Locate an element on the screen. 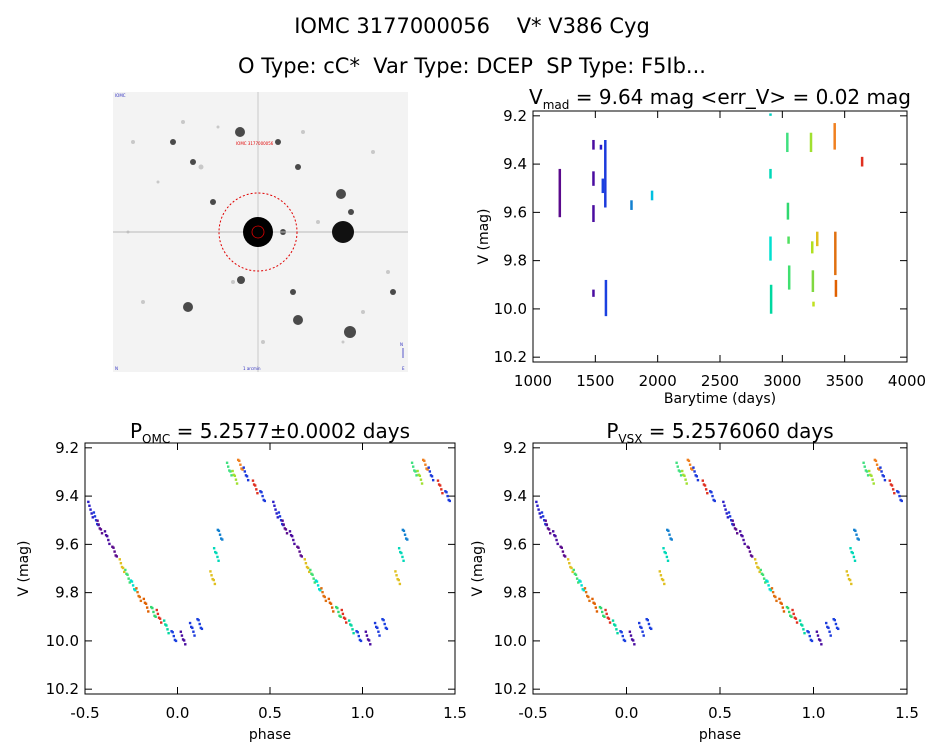  y-tick-label: 9.8 is located at coordinates (515, 593).